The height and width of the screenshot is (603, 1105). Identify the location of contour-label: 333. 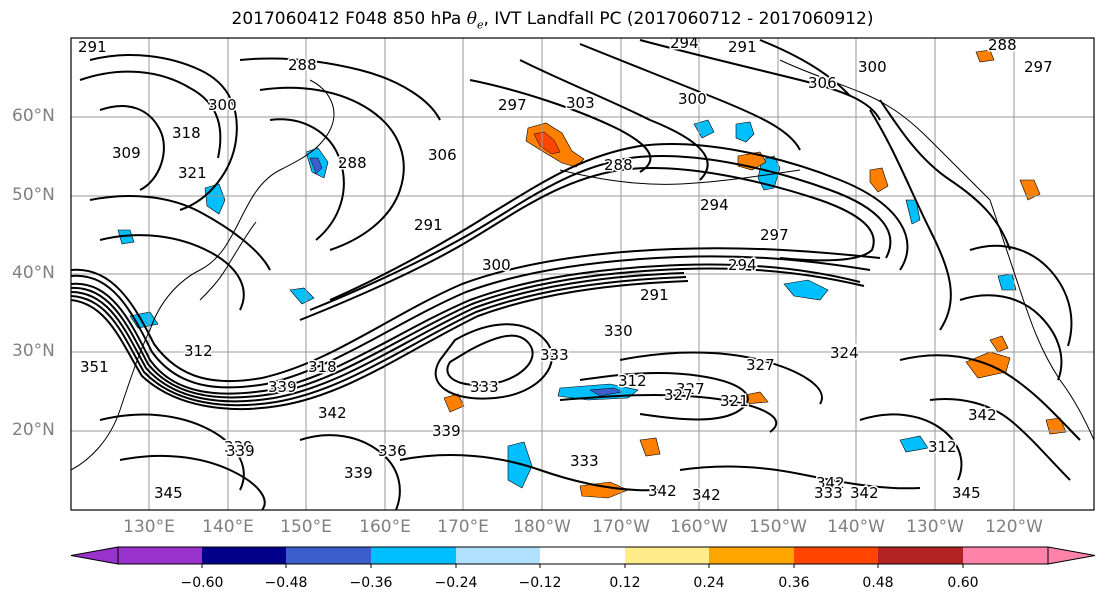
(484, 387).